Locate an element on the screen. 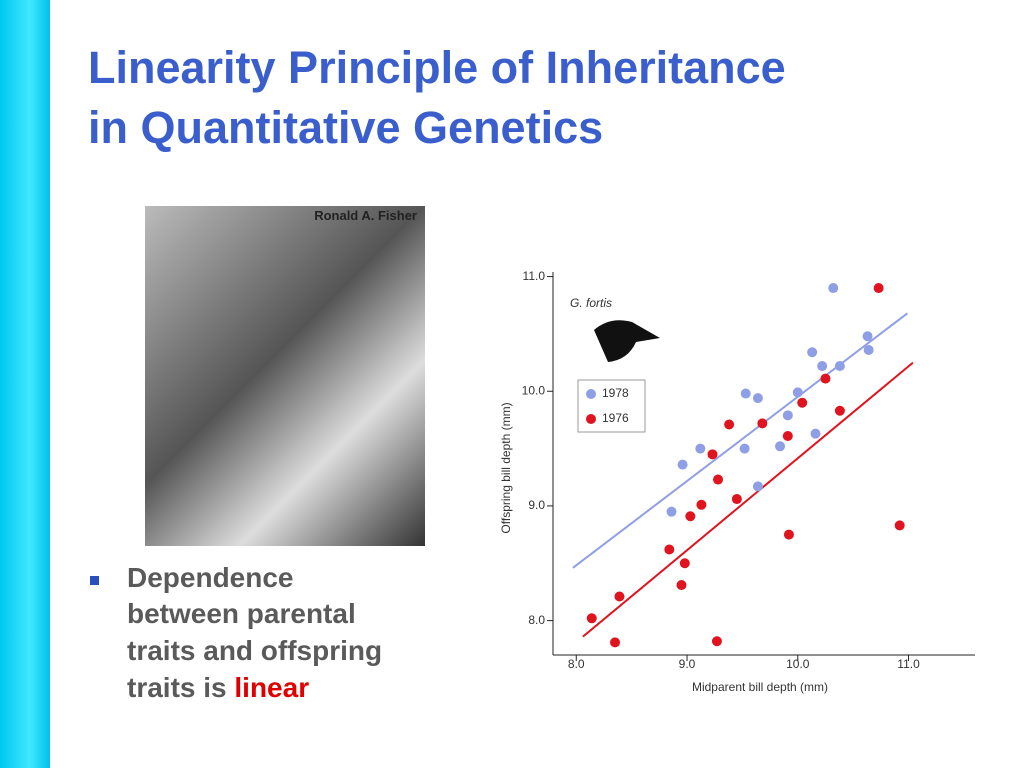 This screenshot has height=768, width=1024. bullet-text: Dependence is located at coordinates (210, 577).